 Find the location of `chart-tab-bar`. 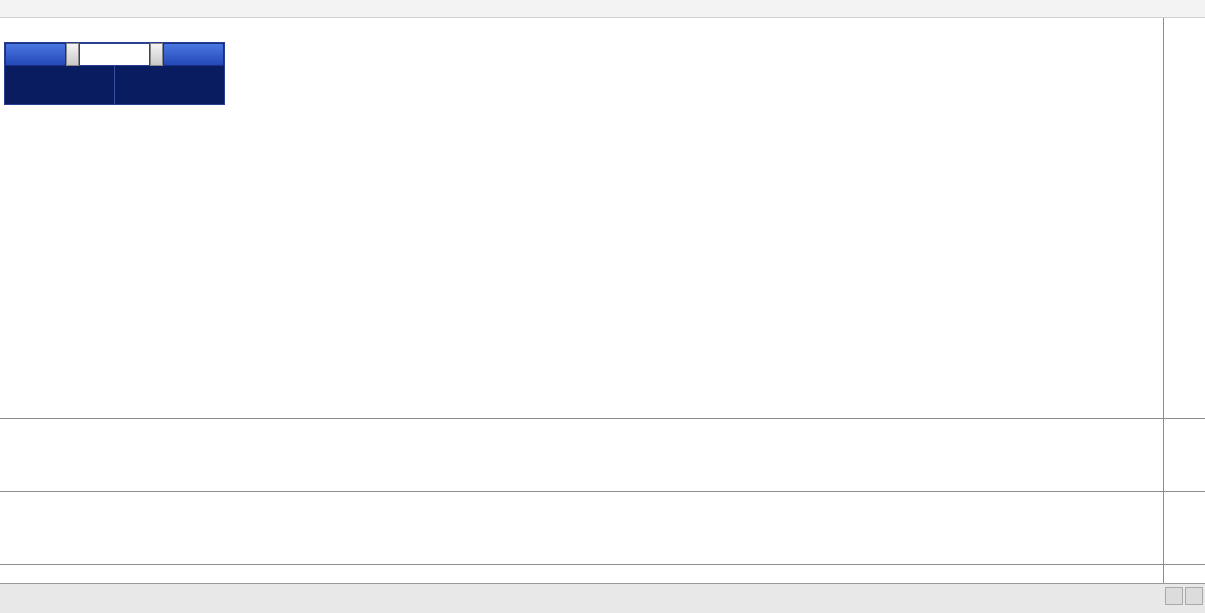

chart-tab-bar is located at coordinates (602, 595).